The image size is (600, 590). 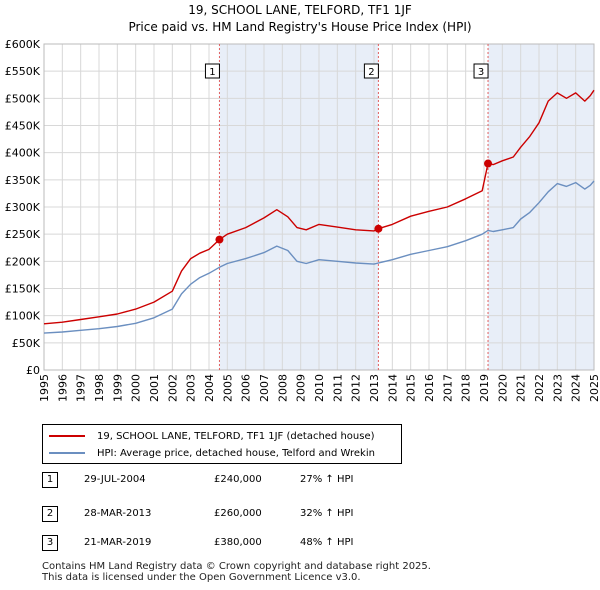 I want to click on x-tick-label: 2008, so click(x=282, y=388).